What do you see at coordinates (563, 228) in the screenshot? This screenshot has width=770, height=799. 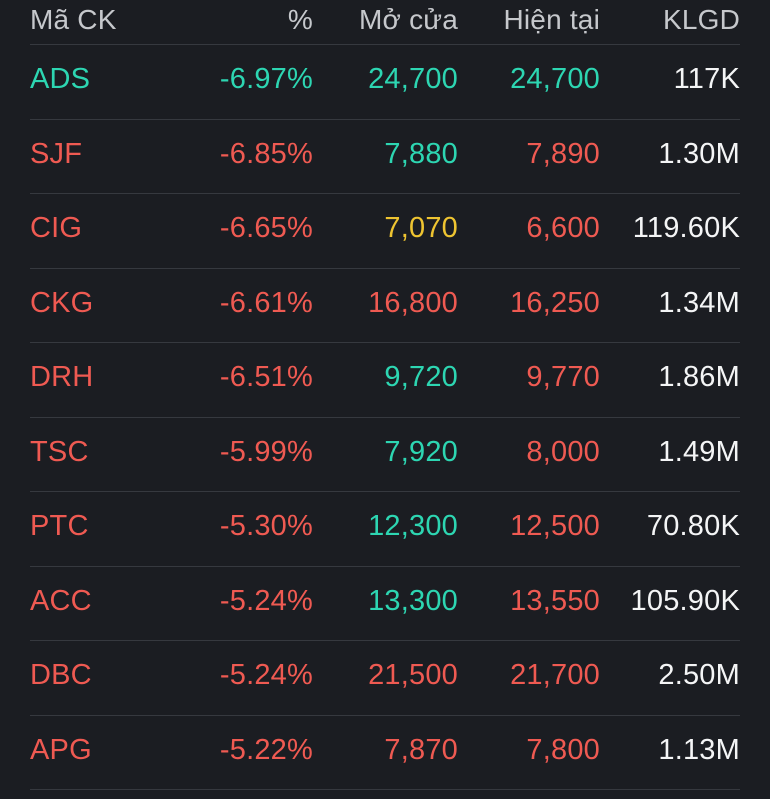 I see `current-price-cell: 6,600` at bounding box center [563, 228].